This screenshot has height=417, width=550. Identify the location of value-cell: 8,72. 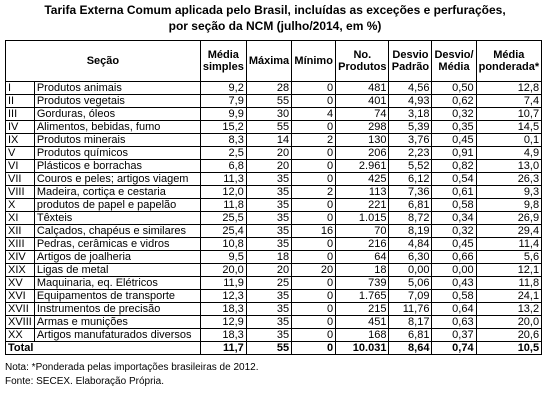
(410, 218).